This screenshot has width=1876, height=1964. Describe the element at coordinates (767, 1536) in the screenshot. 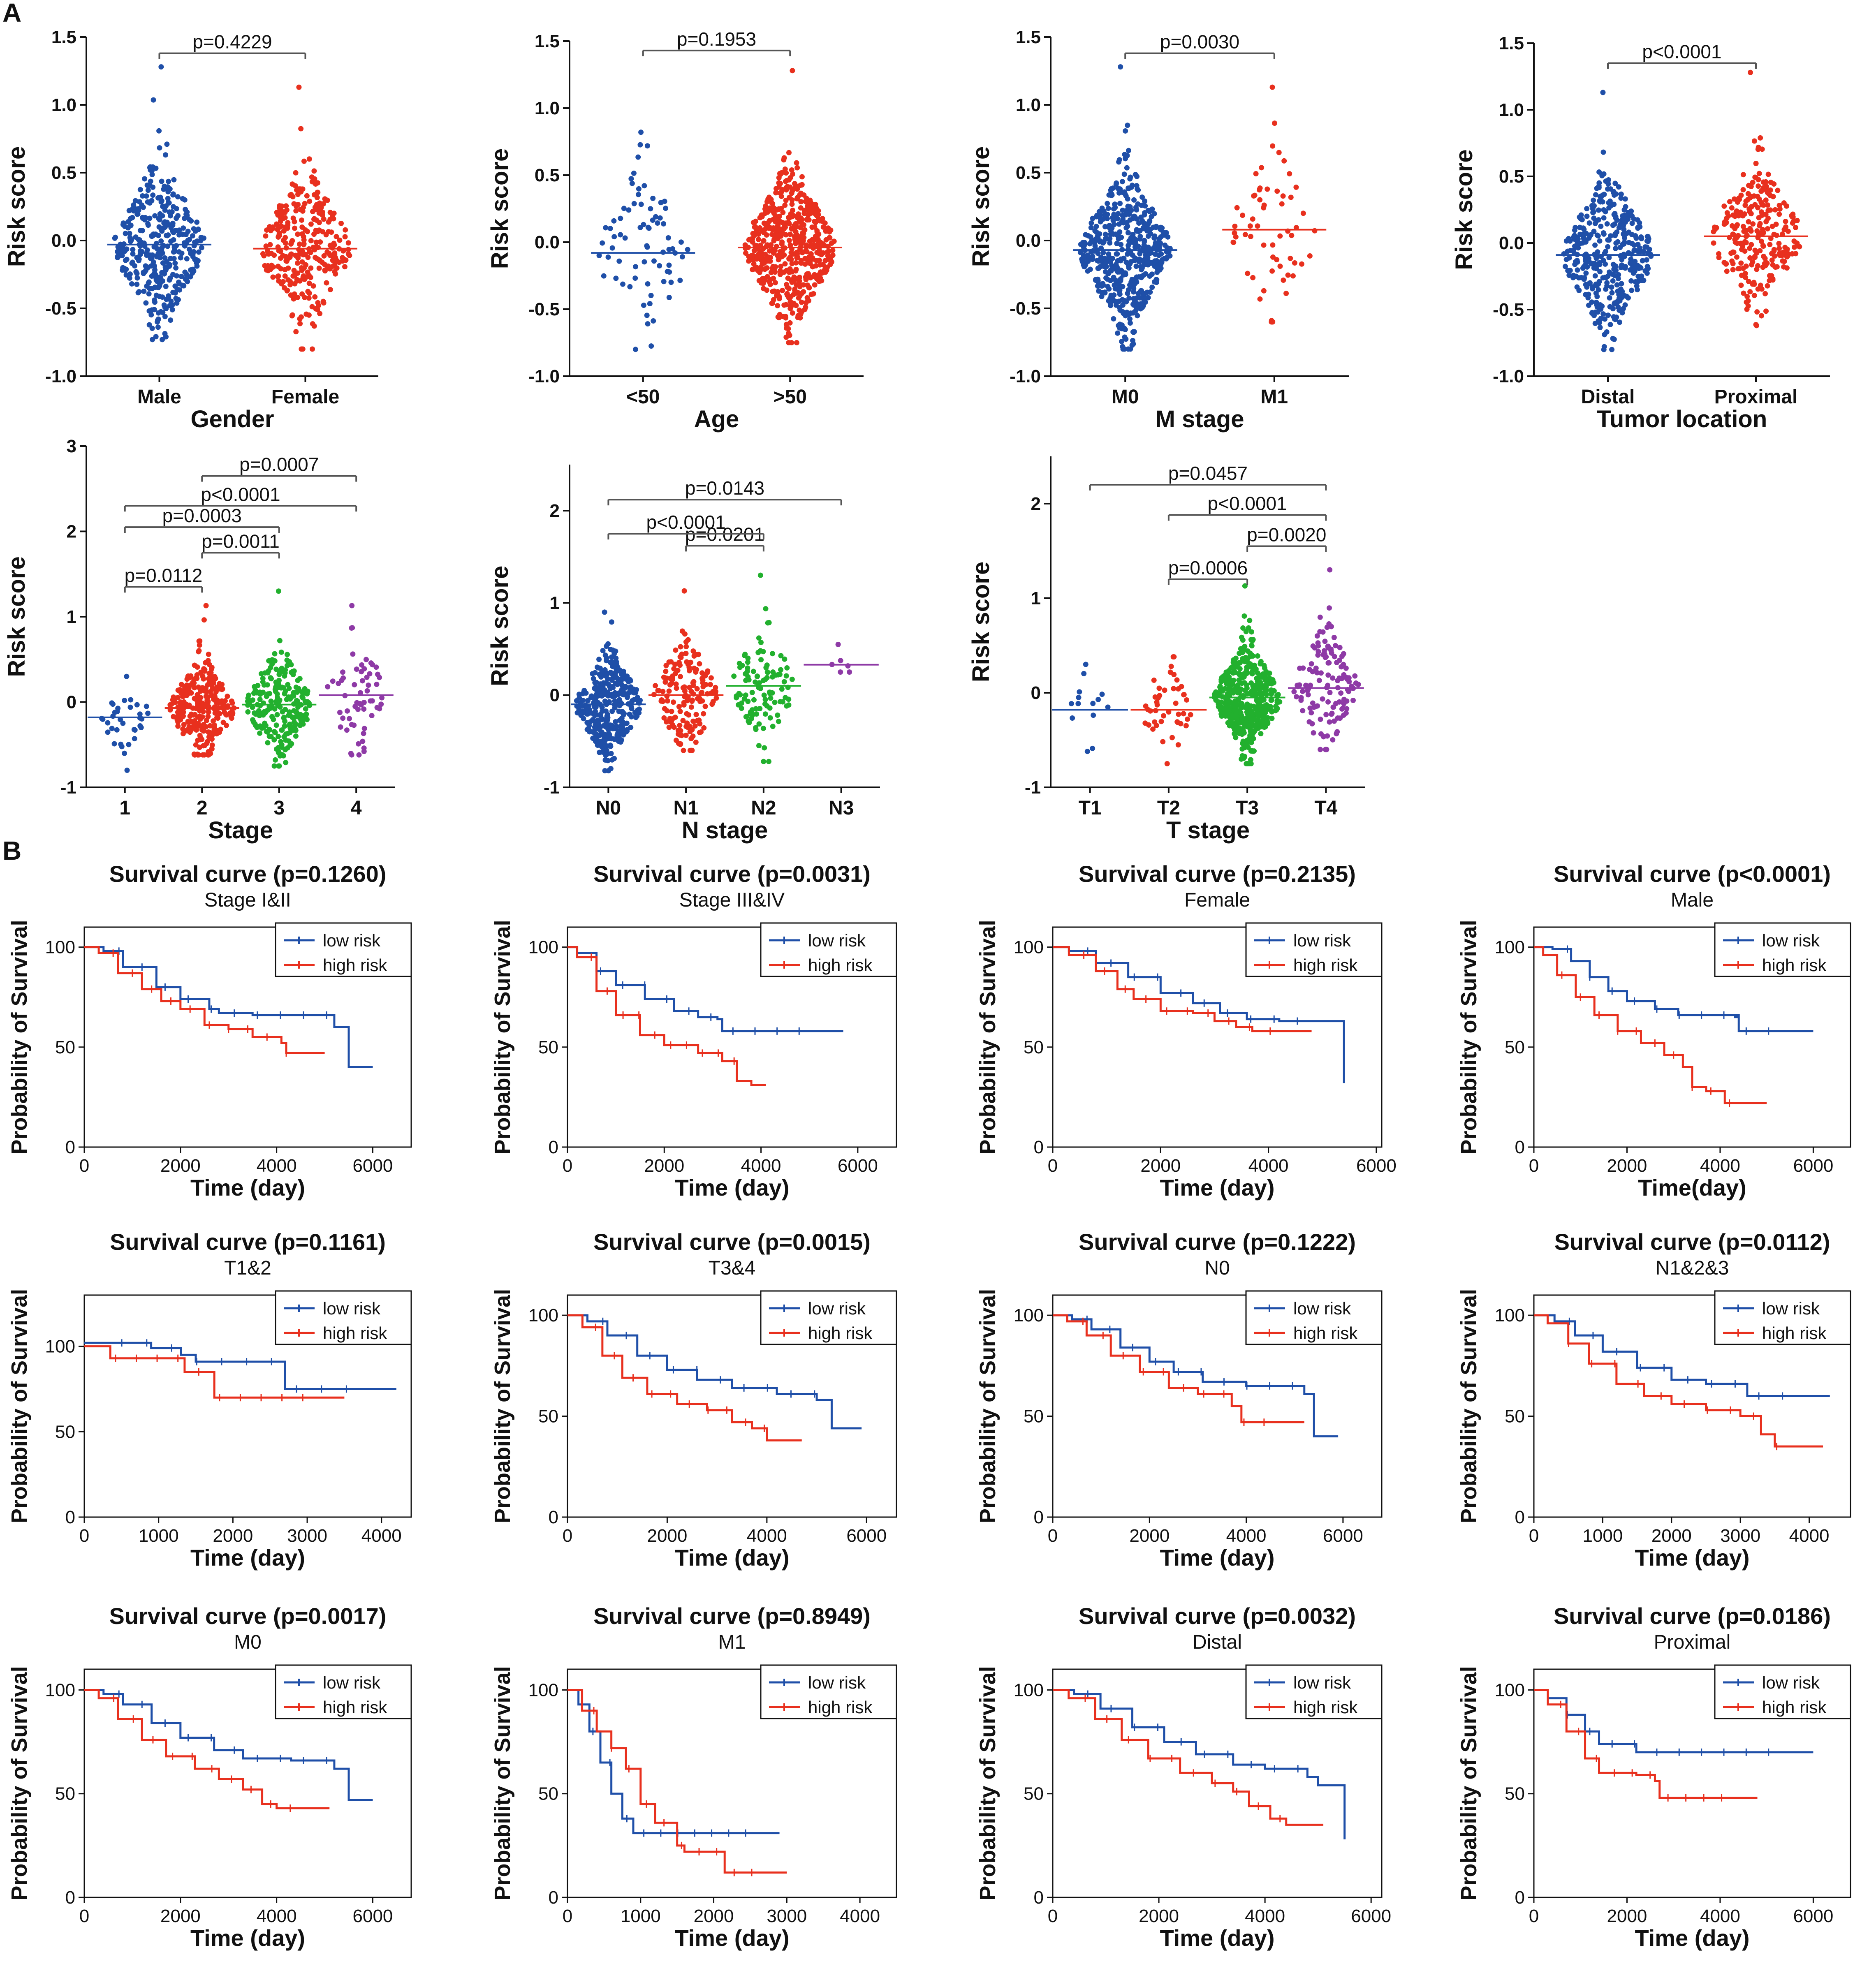

I see `x-tick-label: 4000` at that location.